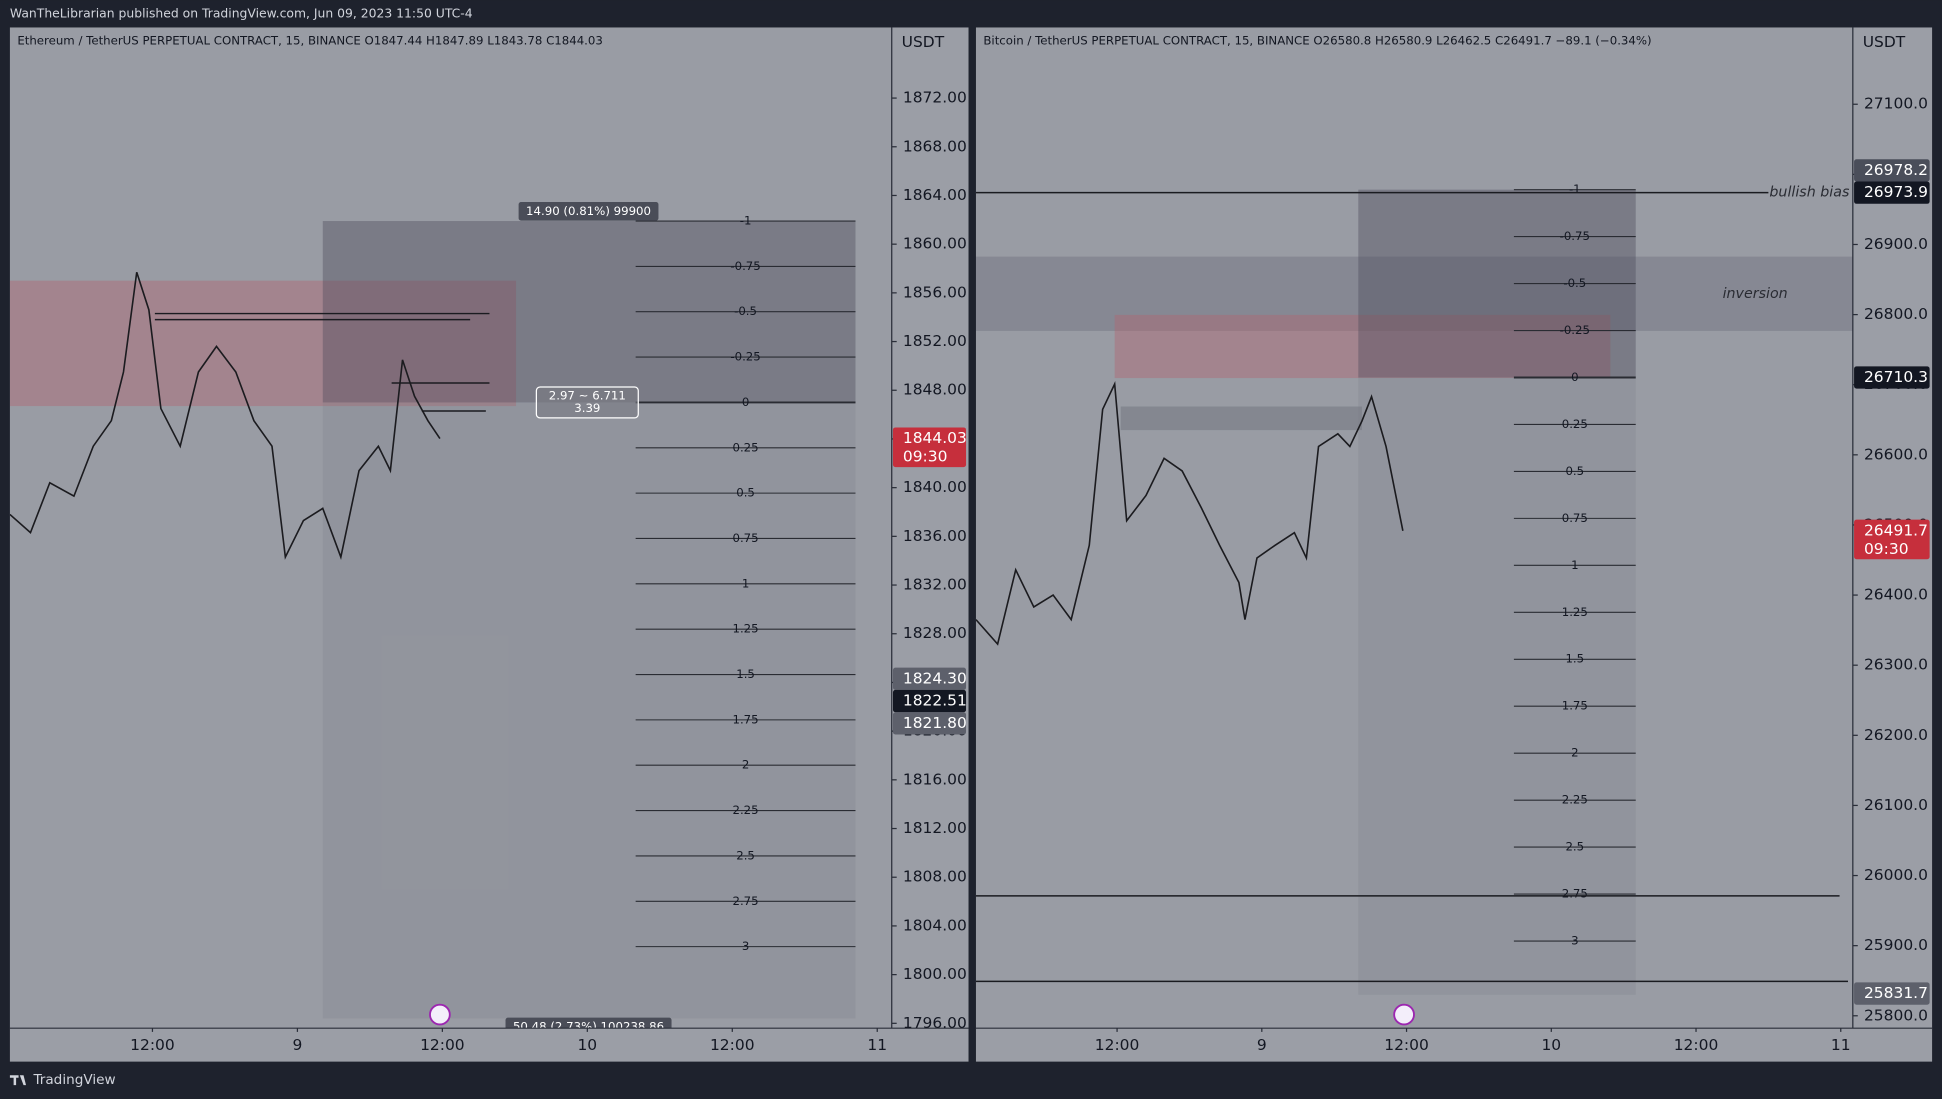 This screenshot has width=1942, height=1099. I want to click on x-tick-label: 10, so click(1551, 1045).